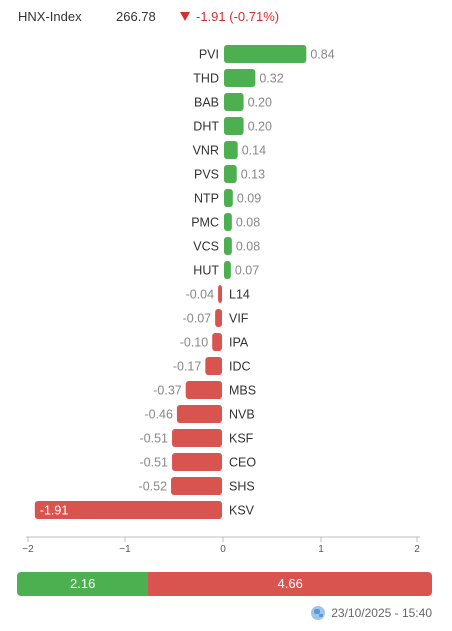 Image resolution: width=452 pixels, height=631 pixels. Describe the element at coordinates (50, 16) in the screenshot. I see `index-name: HNX-Index` at that location.